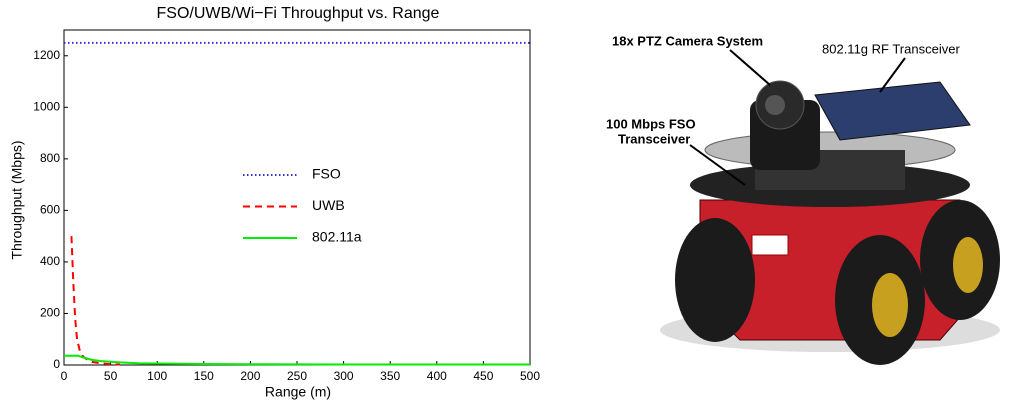 Image resolution: width=1018 pixels, height=409 pixels. I want to click on x-tick-label: 250, so click(297, 376).